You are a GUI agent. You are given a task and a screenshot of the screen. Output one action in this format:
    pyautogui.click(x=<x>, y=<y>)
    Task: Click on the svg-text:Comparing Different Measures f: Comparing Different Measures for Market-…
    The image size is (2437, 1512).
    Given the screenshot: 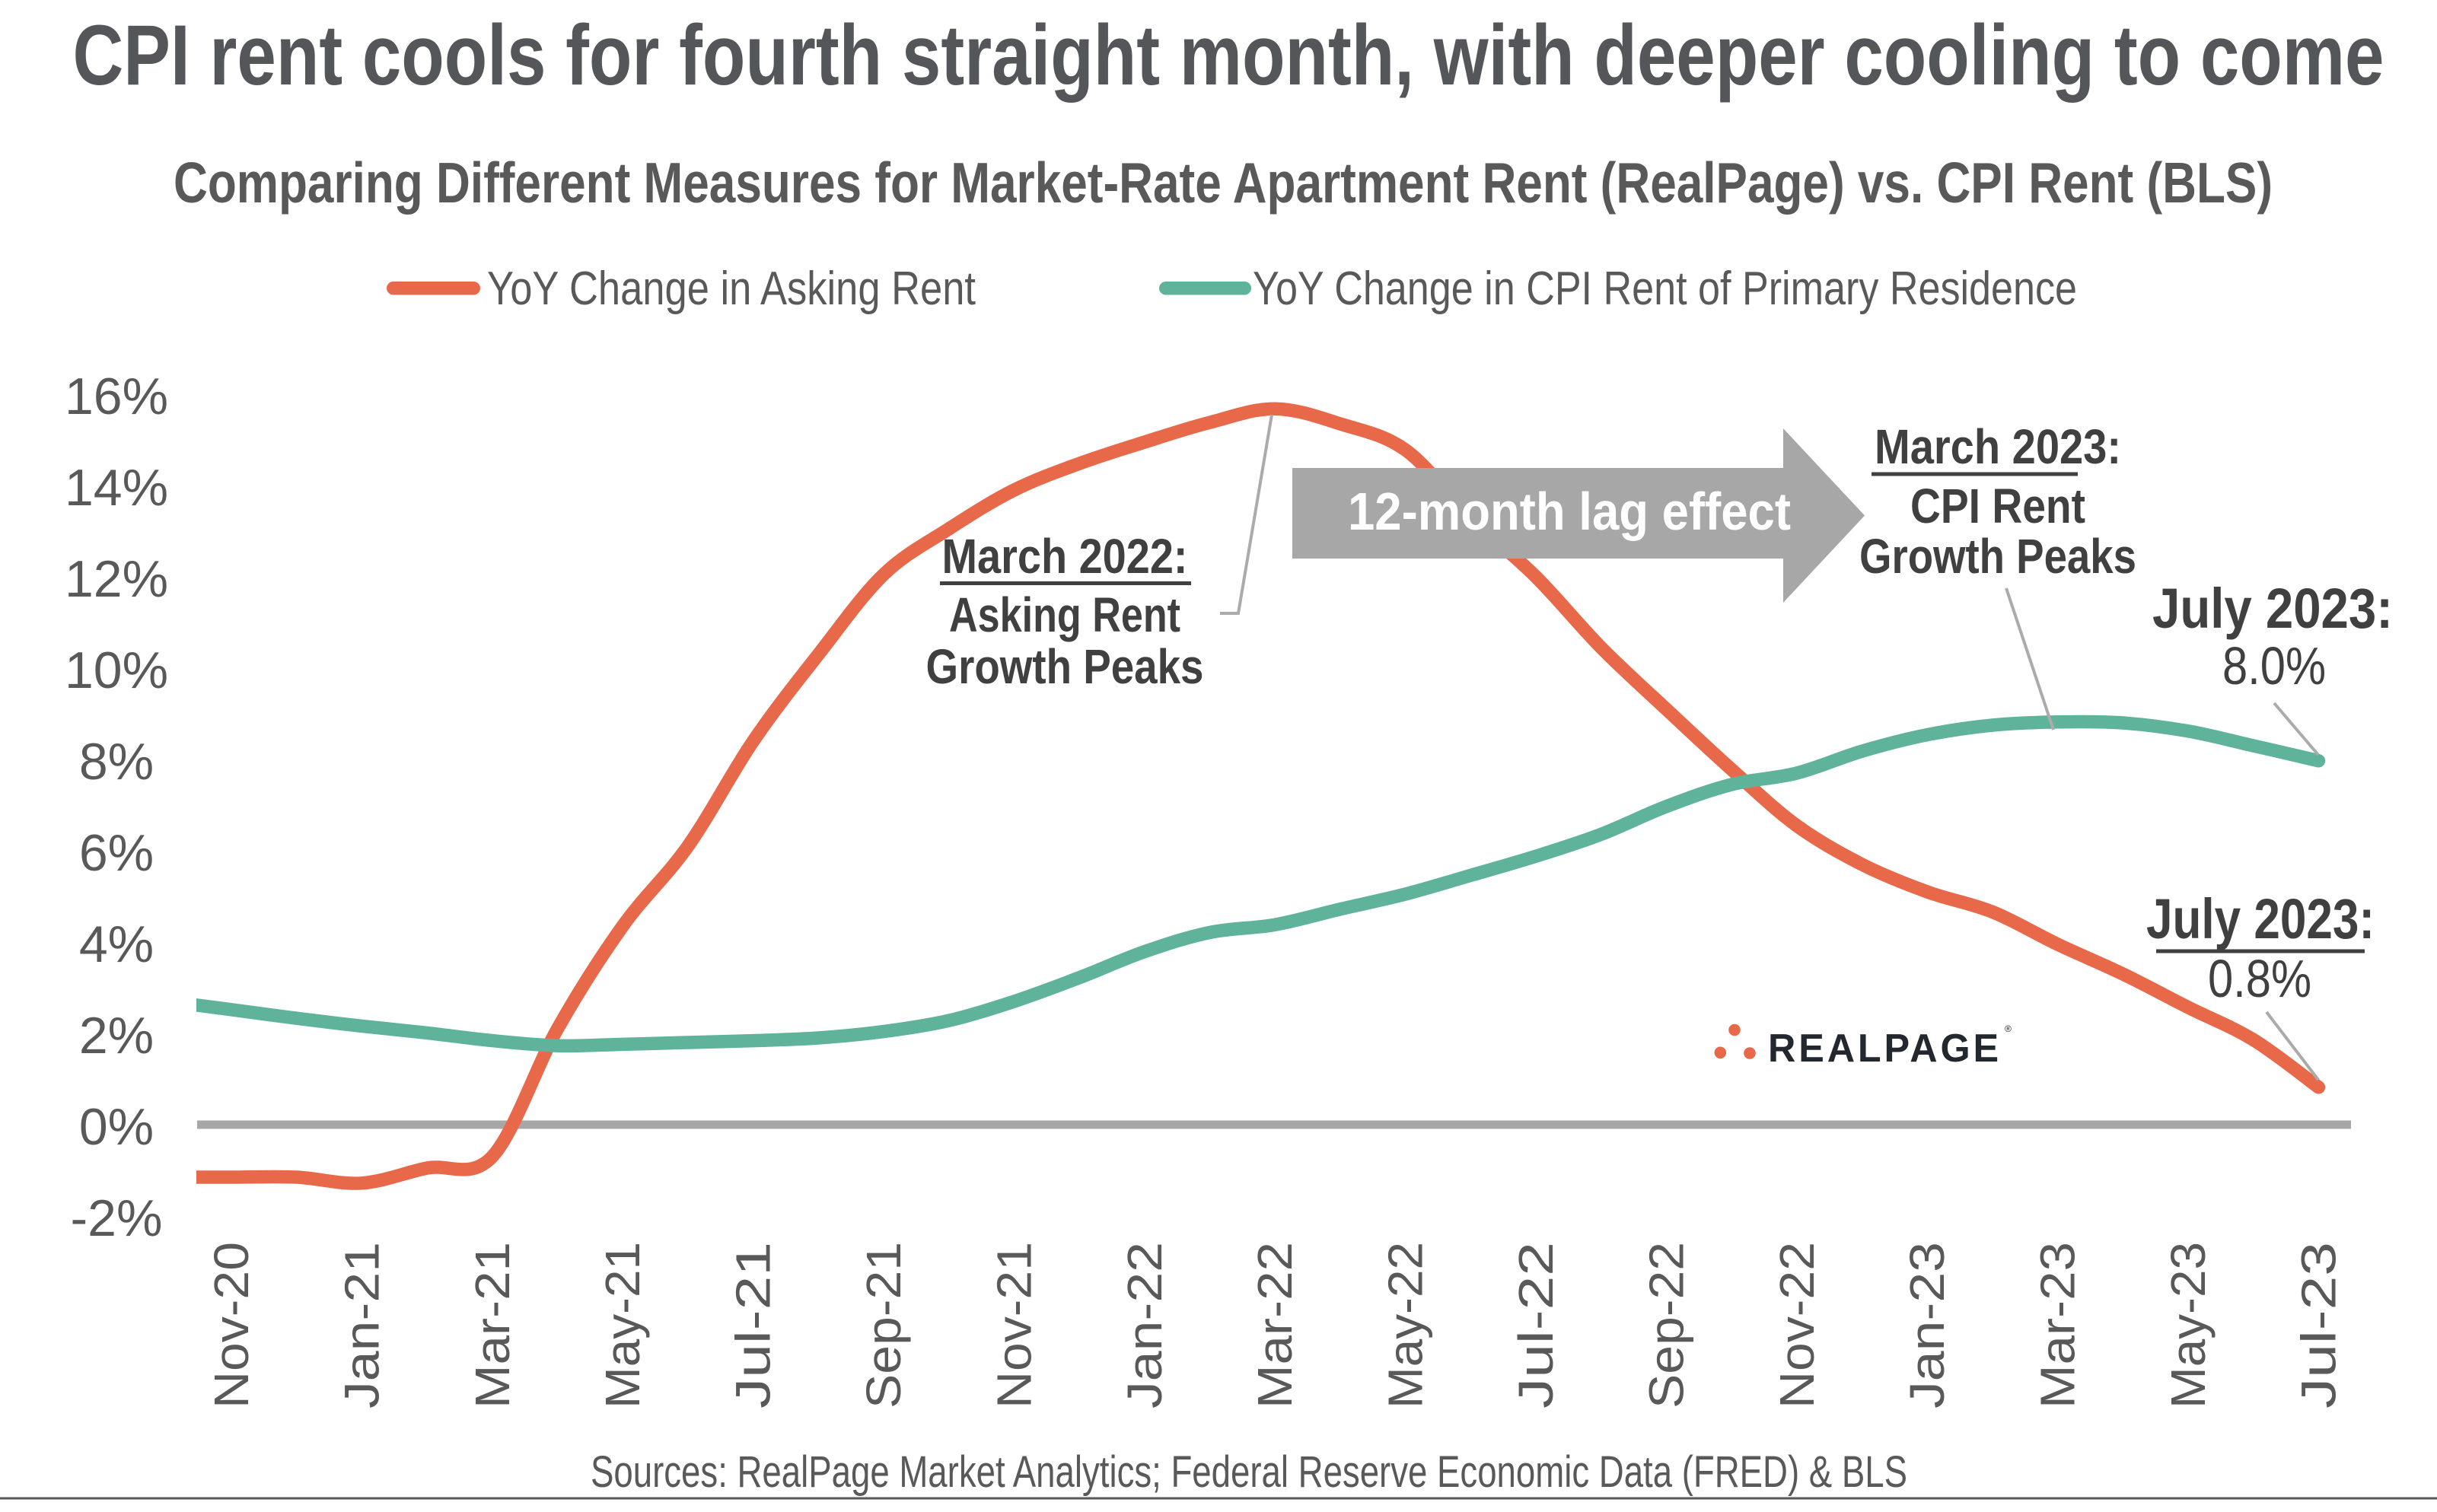 What is the action you would take?
    pyautogui.click(x=1223, y=183)
    